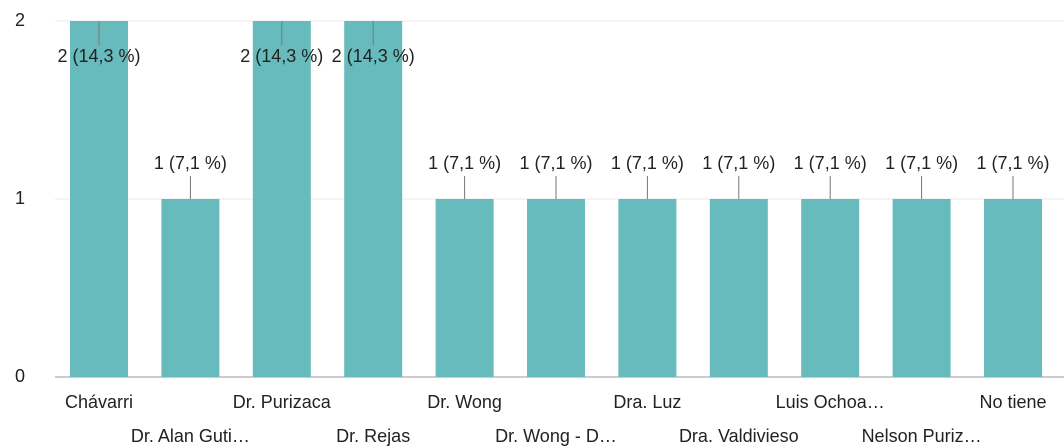  Describe the element at coordinates (464, 402) in the screenshot. I see `x-tick-label: Dr. Wong` at that location.